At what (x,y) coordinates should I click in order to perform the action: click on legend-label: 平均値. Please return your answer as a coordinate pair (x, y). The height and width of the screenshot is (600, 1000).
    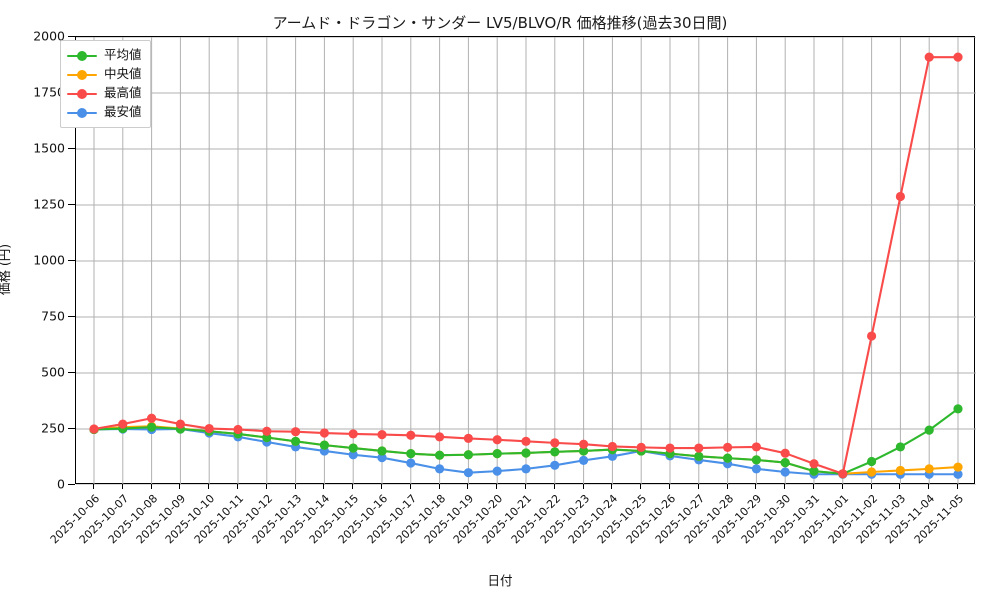
    Looking at the image, I should click on (123, 55).